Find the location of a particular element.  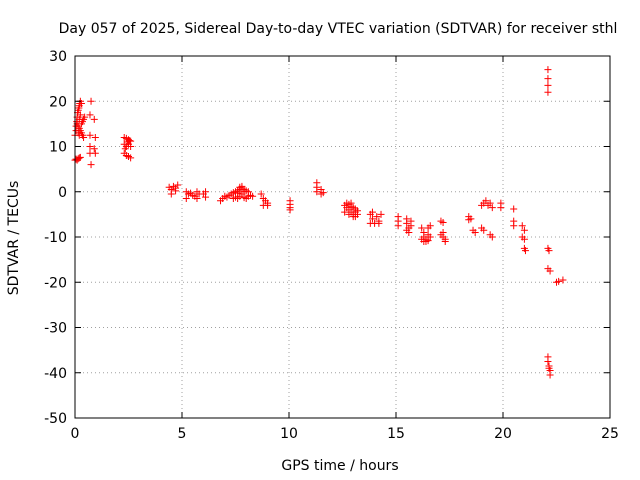

y-tick-label: -10 is located at coordinates (55, 238).